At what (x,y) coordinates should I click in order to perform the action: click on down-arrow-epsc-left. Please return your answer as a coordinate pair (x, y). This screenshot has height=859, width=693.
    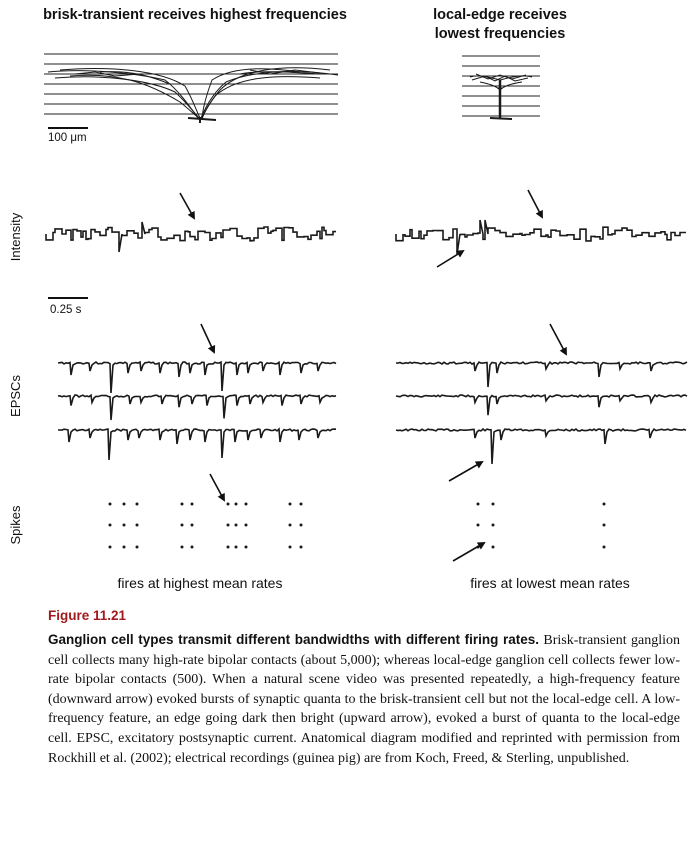
    Looking at the image, I should click on (208, 338).